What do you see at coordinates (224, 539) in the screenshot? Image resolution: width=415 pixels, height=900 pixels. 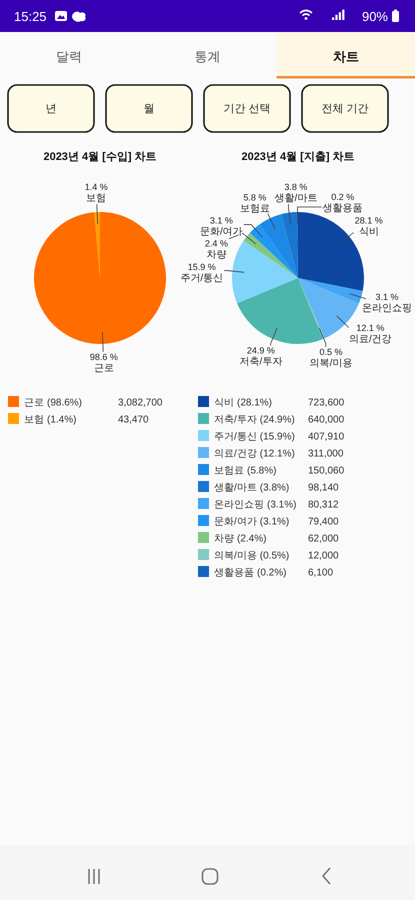 I see `legend-label: 차량` at bounding box center [224, 539].